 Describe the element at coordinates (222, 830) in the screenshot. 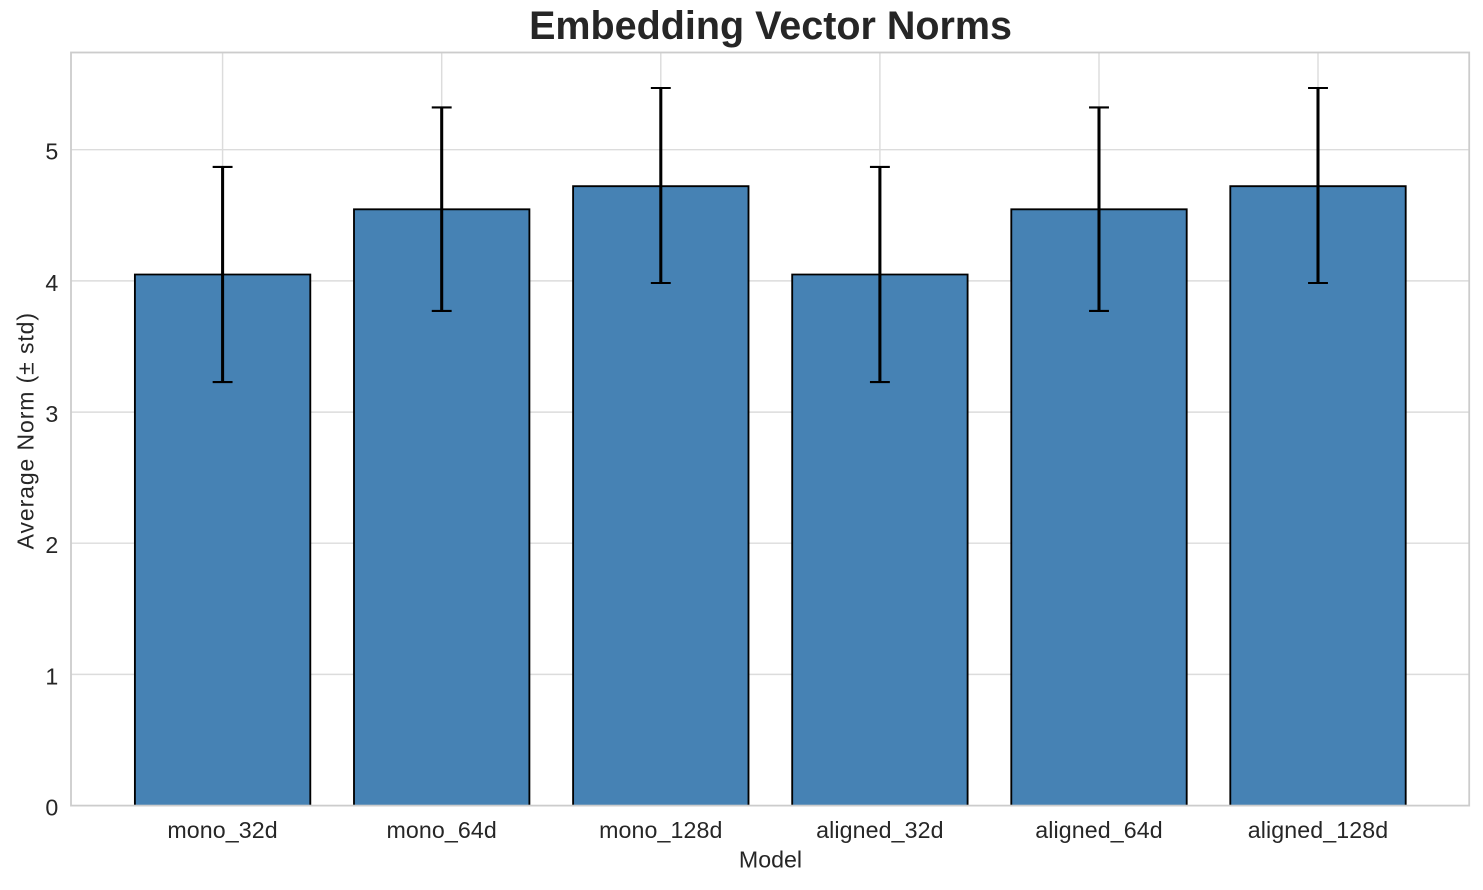

I see `svg-text: mono_32d` at that location.